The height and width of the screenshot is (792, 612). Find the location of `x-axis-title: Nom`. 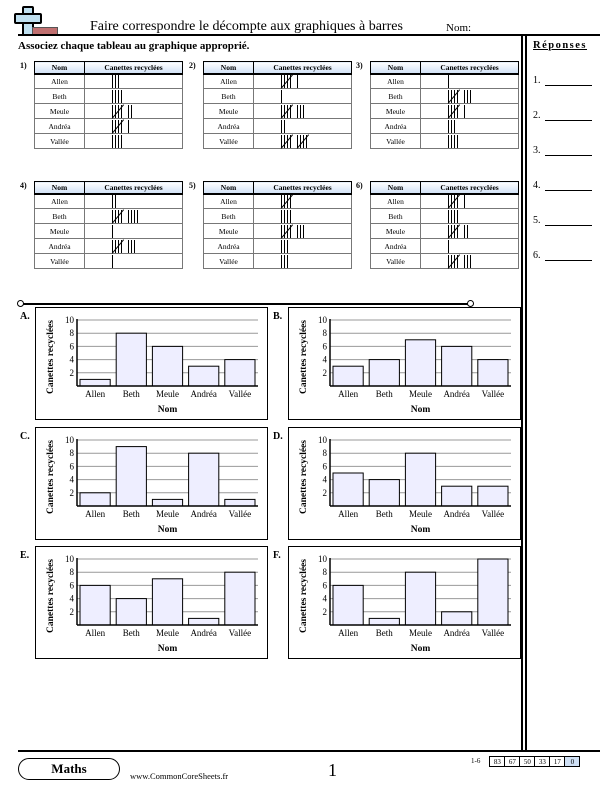

x-axis-title: Nom is located at coordinates (421, 649).